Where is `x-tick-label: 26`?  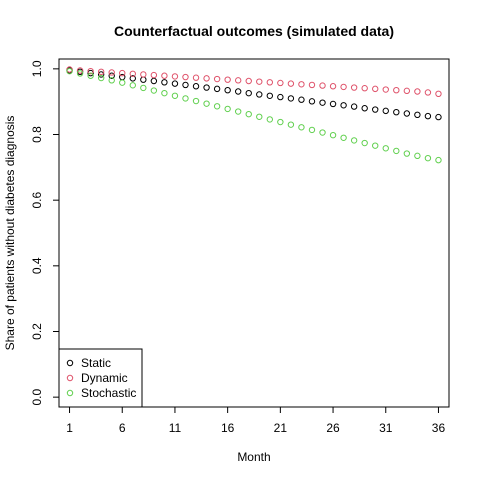
x-tick-label: 26 is located at coordinates (333, 428).